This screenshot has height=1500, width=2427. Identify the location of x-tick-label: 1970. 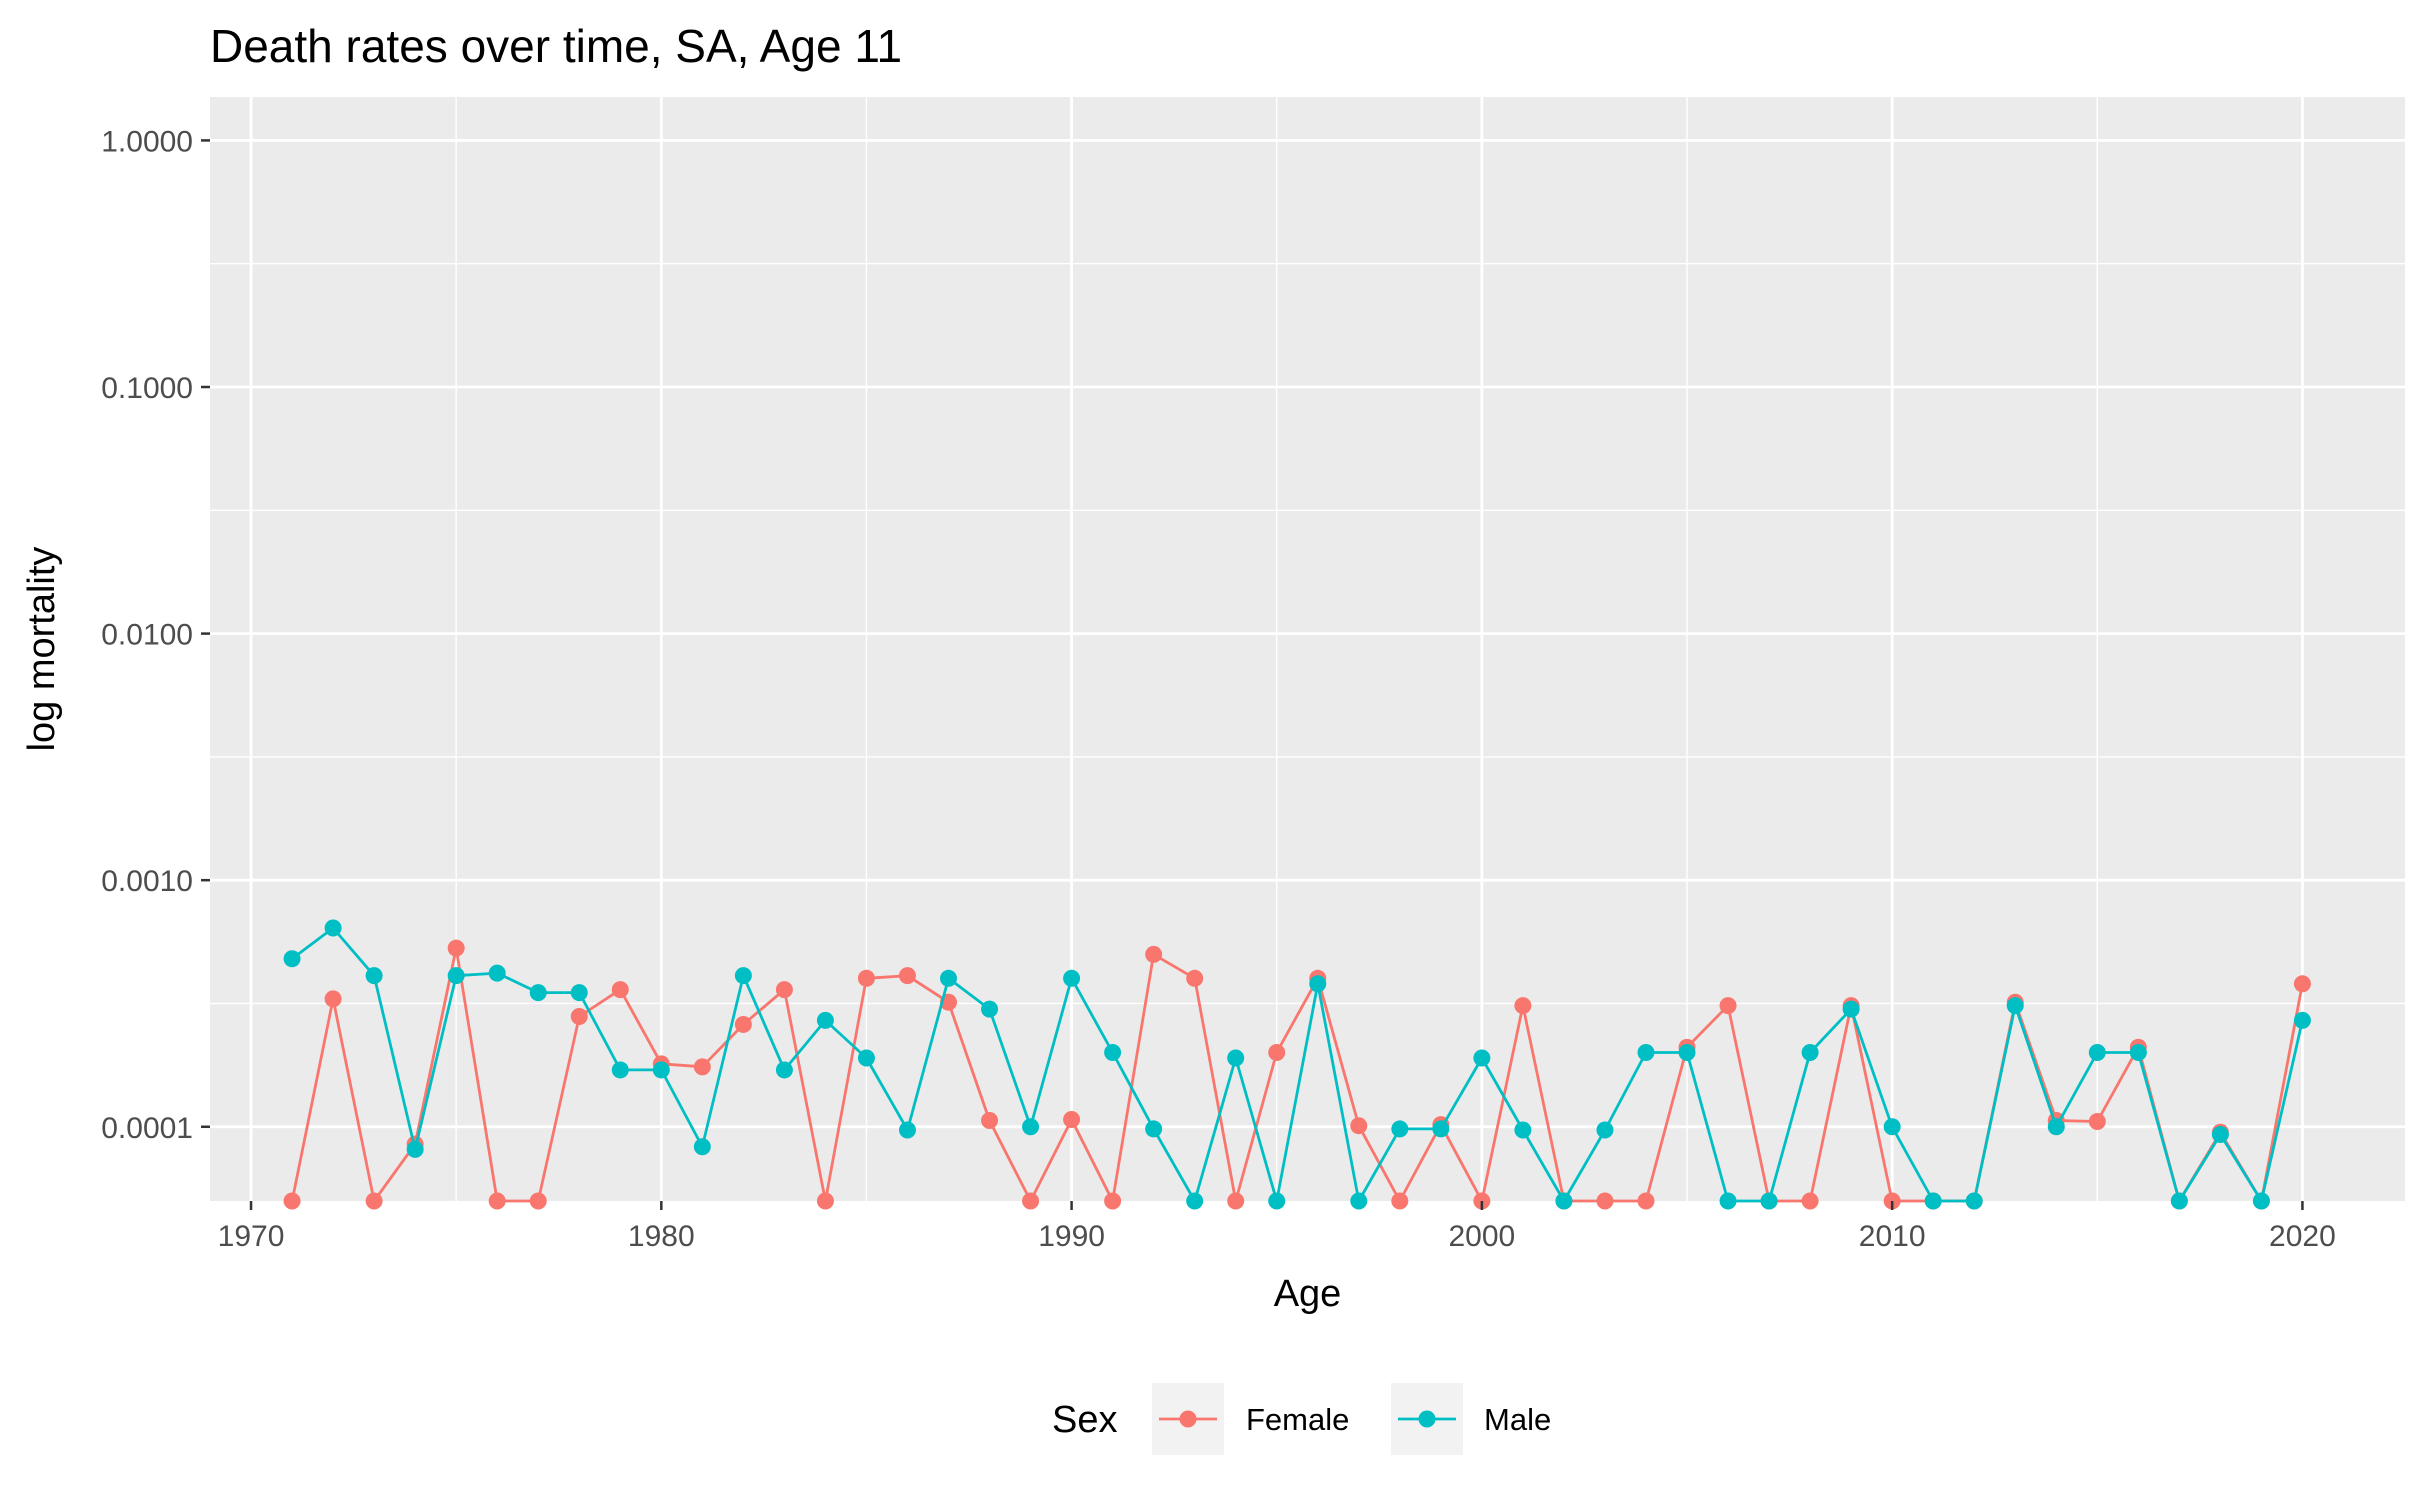
(251, 1236).